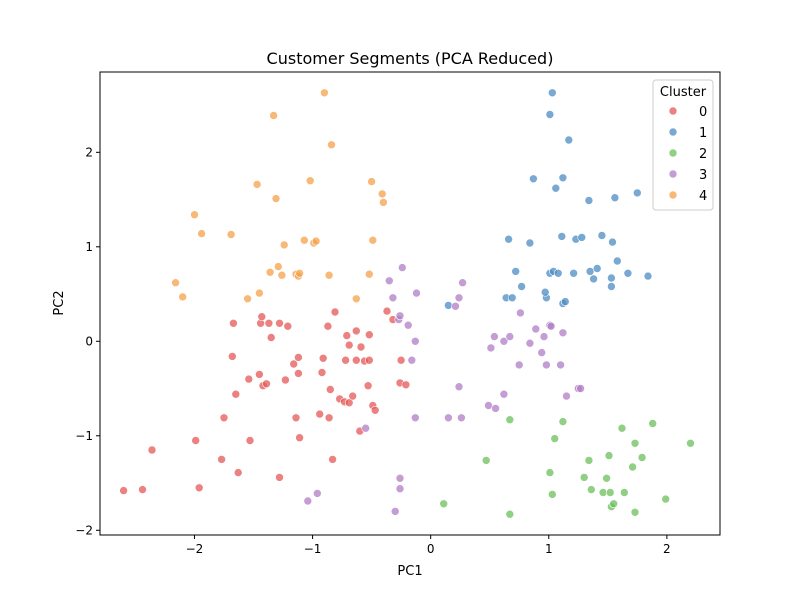  What do you see at coordinates (89, 152) in the screenshot?
I see `y-tick-label: 2` at bounding box center [89, 152].